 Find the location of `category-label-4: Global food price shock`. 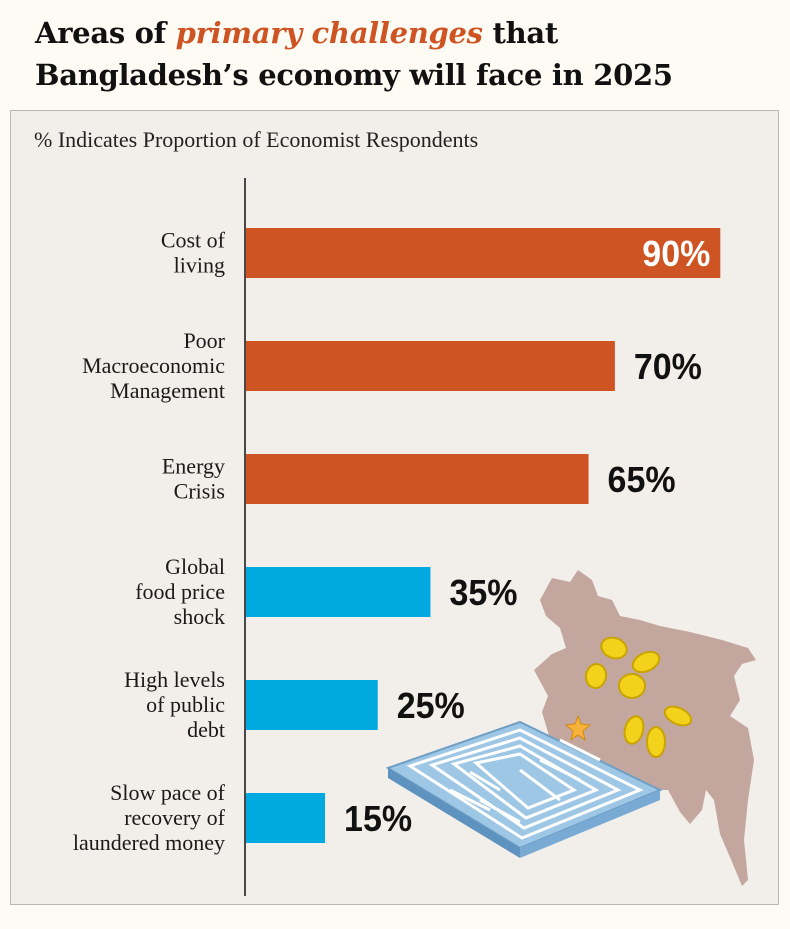

category-label-4: Global food price shock is located at coordinates (180, 591).